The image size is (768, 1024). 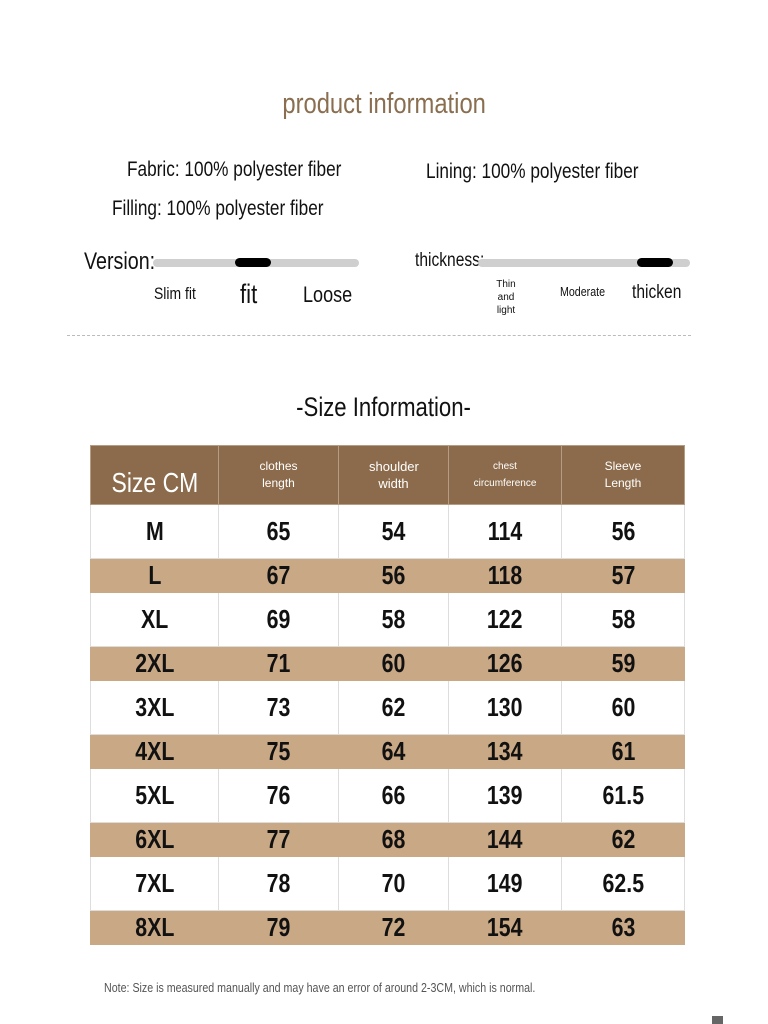 What do you see at coordinates (120, 261) in the screenshot?
I see `version-label: Version:` at bounding box center [120, 261].